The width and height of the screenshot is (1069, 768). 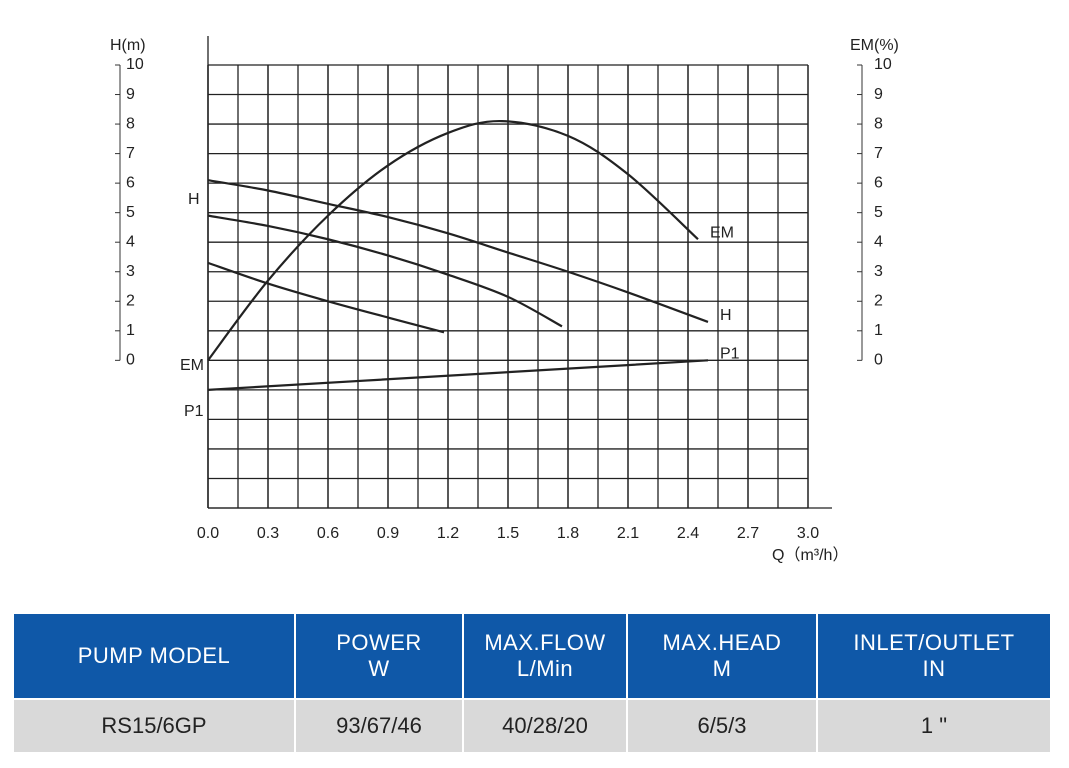 What do you see at coordinates (130, 271) in the screenshot?
I see `y-tick-label: 3` at bounding box center [130, 271].